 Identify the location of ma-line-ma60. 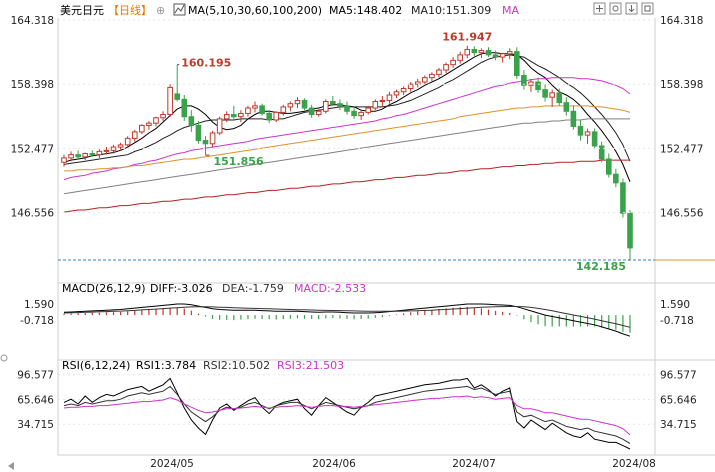
(347, 138).